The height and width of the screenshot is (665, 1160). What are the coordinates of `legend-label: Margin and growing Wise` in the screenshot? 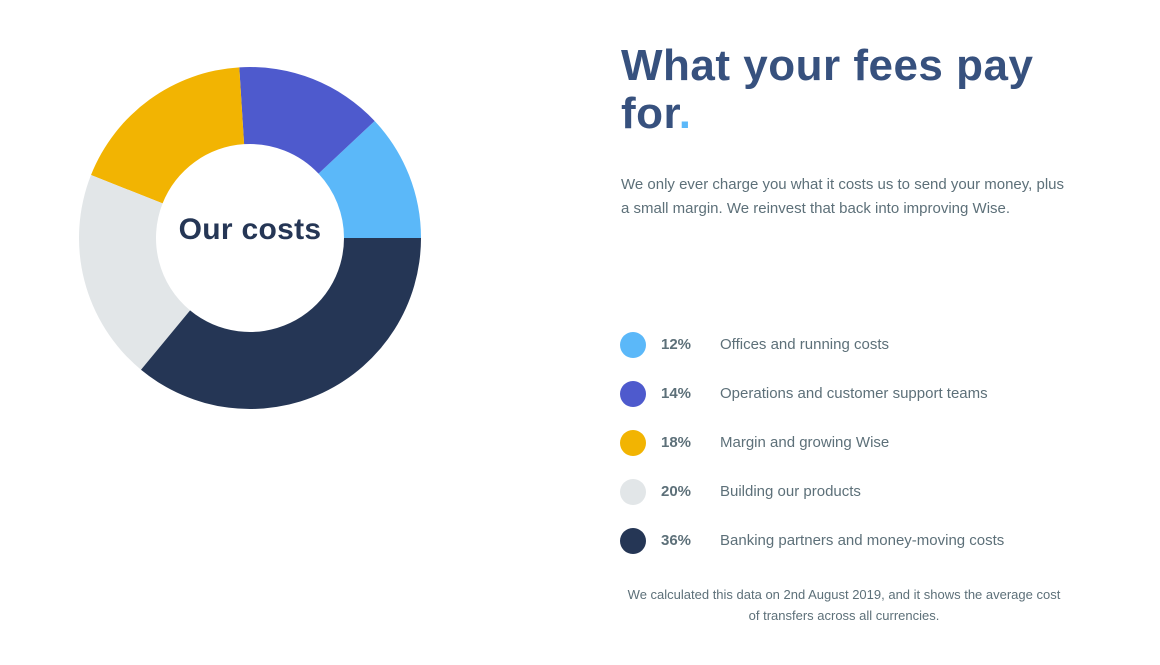 It's located at (805, 442).